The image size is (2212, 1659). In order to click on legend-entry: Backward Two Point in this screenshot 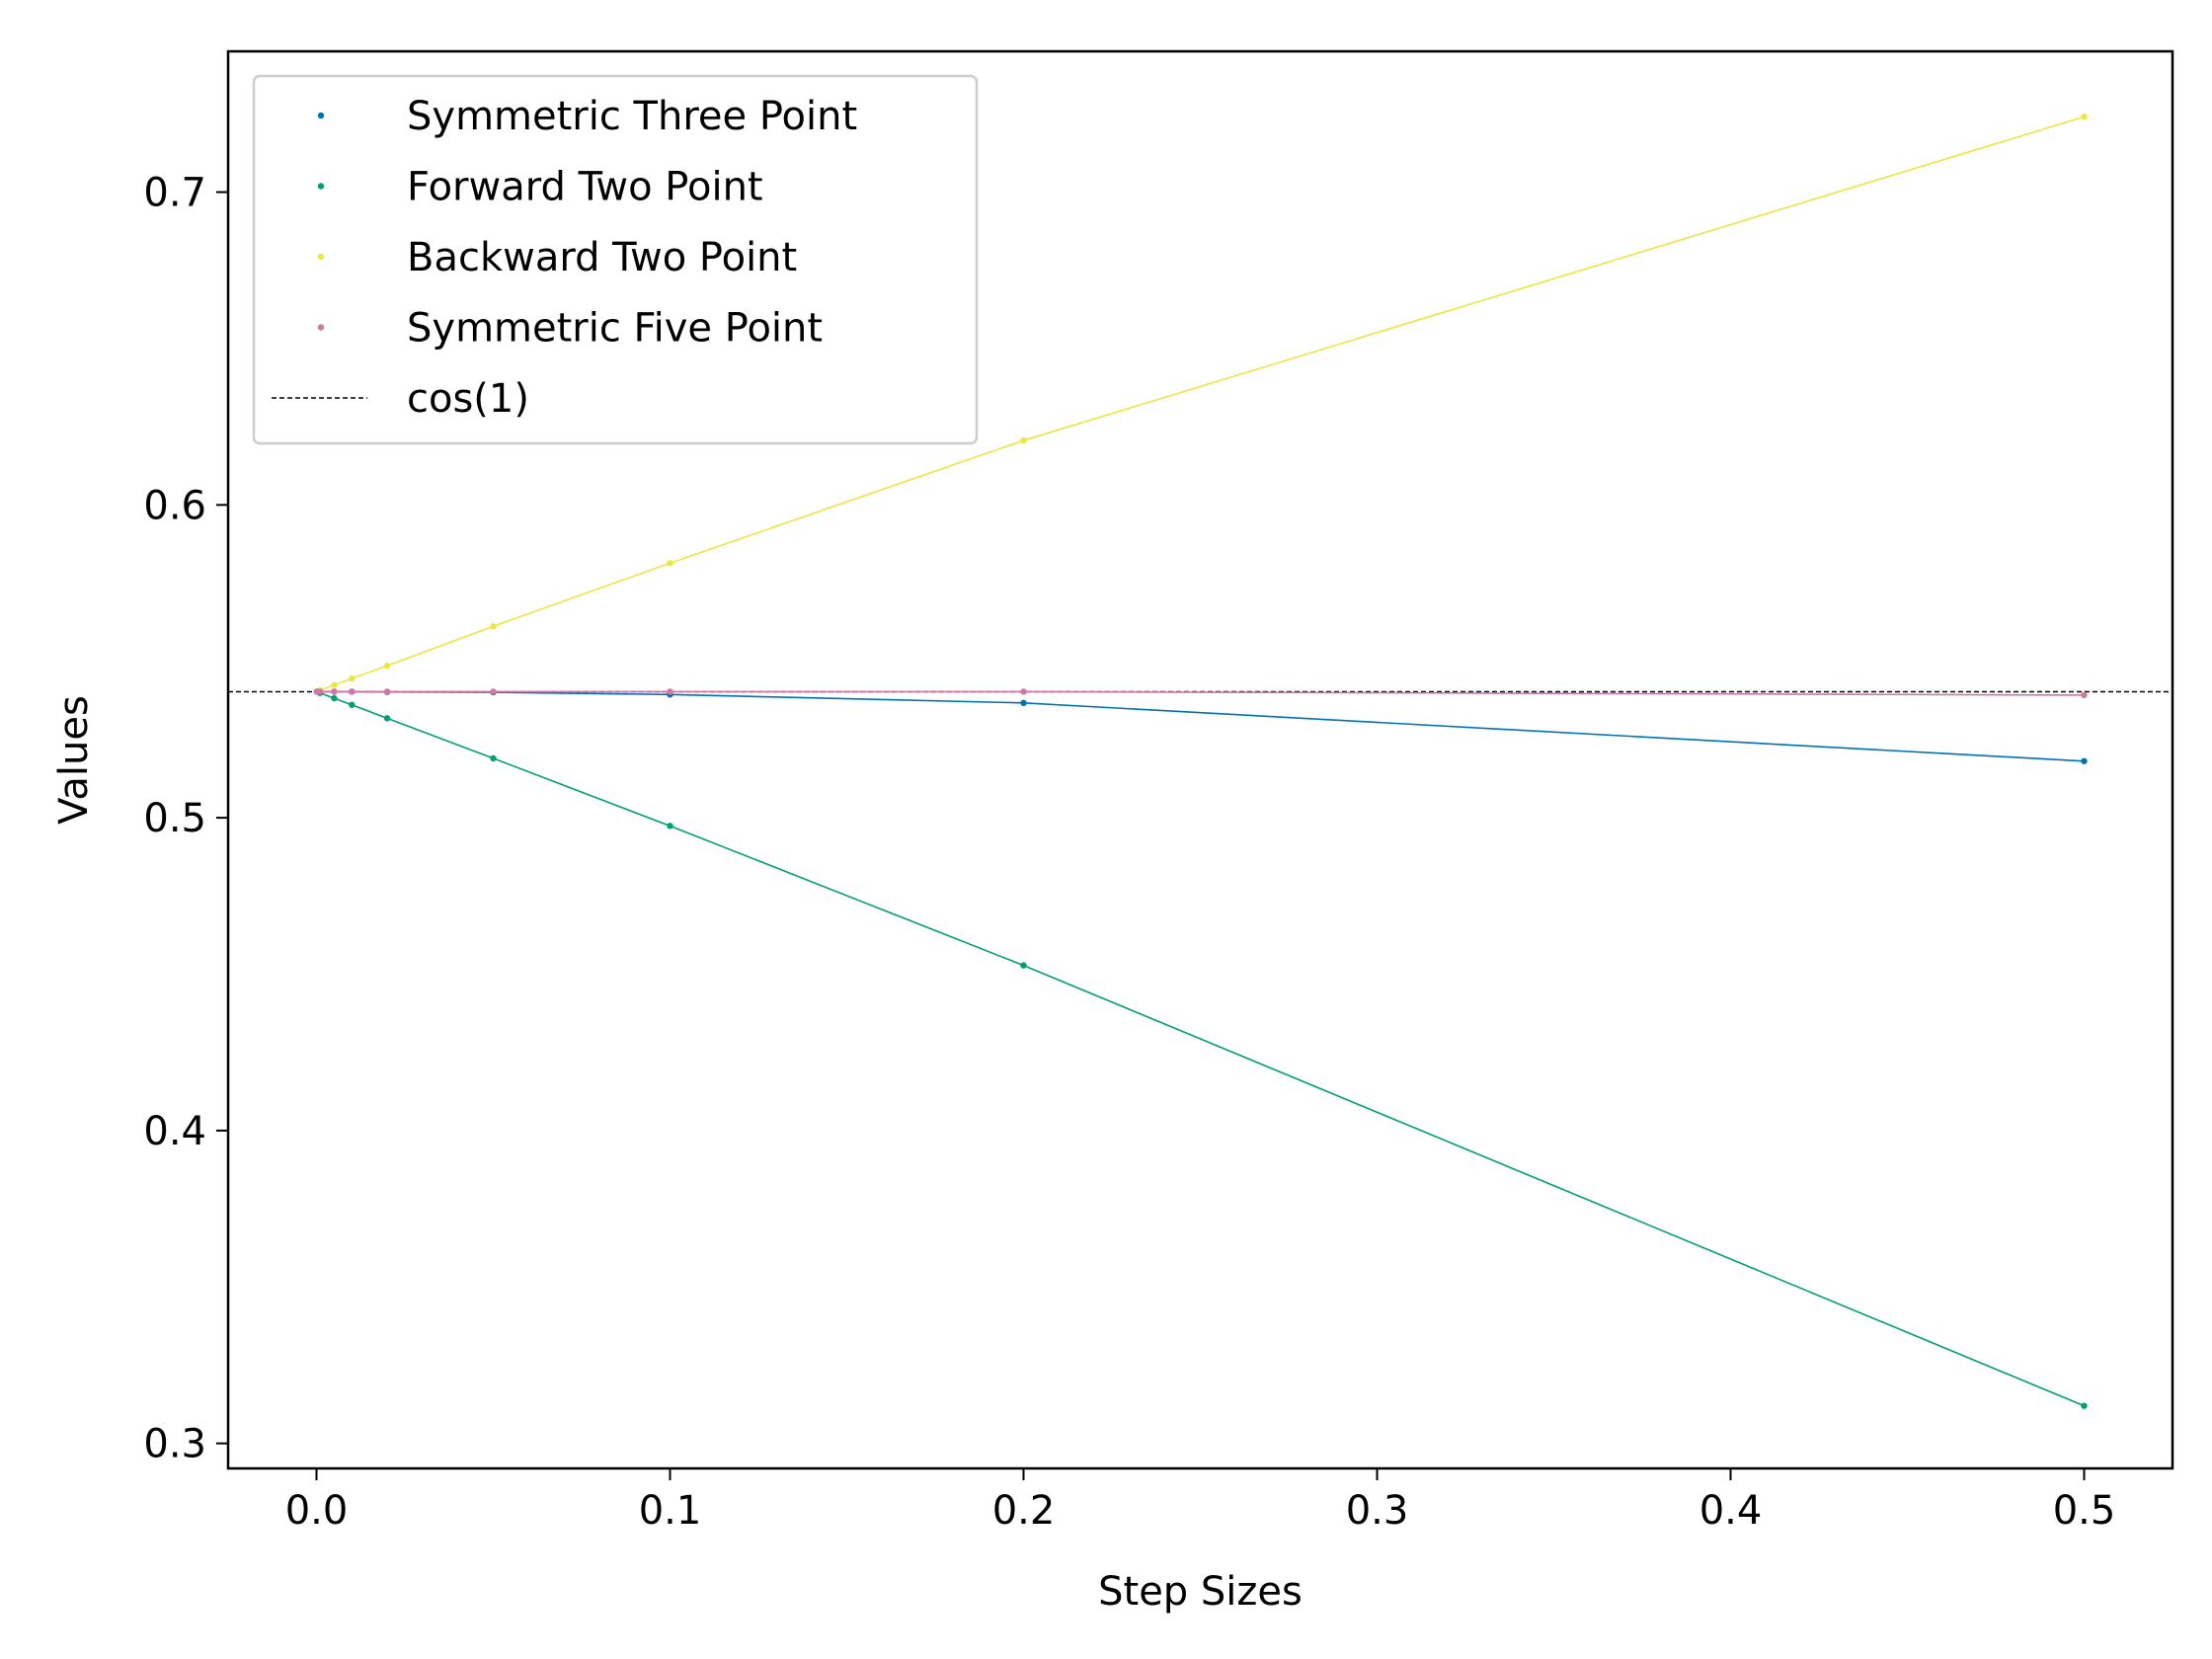, I will do `click(557, 258)`.